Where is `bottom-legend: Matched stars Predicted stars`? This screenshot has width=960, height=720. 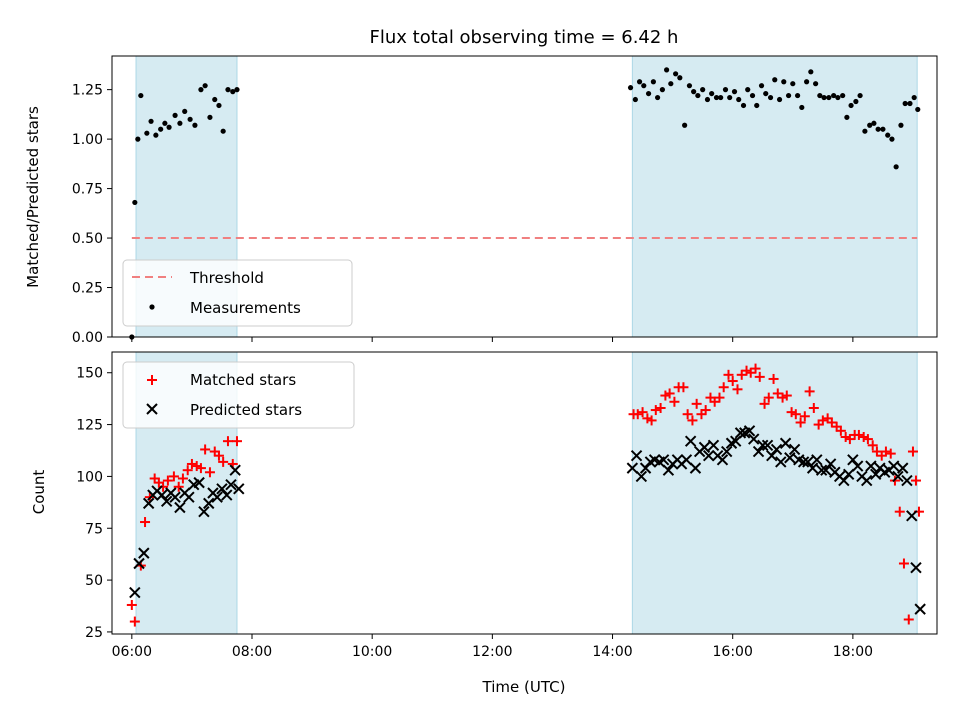 bottom-legend: Matched stars Predicted stars is located at coordinates (238, 395).